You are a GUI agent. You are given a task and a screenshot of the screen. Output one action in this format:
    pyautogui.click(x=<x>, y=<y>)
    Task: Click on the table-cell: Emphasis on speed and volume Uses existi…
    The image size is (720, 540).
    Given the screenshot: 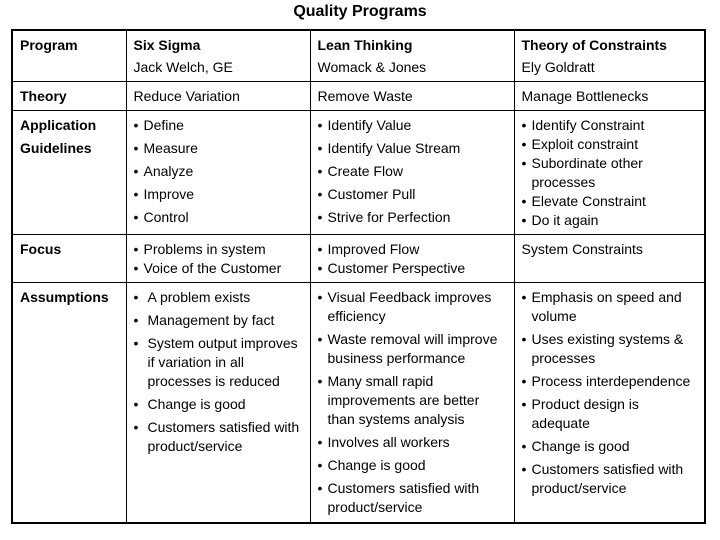 What is the action you would take?
    pyautogui.click(x=609, y=403)
    